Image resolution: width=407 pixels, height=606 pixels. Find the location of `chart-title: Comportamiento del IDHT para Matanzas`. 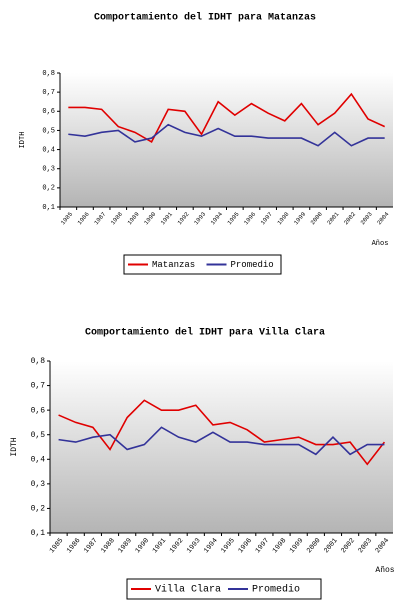

chart-title: Comportamiento del IDHT para Matanzas is located at coordinates (205, 18).